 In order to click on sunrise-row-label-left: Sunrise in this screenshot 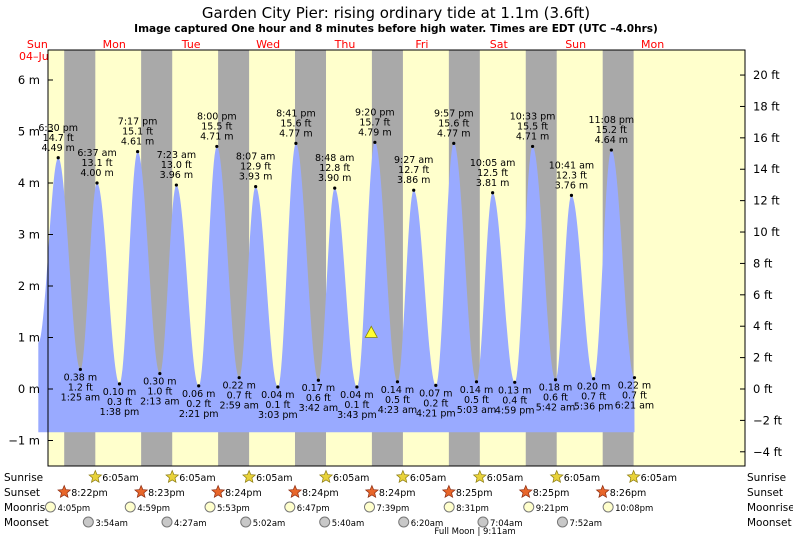, I will do `click(23, 478)`.